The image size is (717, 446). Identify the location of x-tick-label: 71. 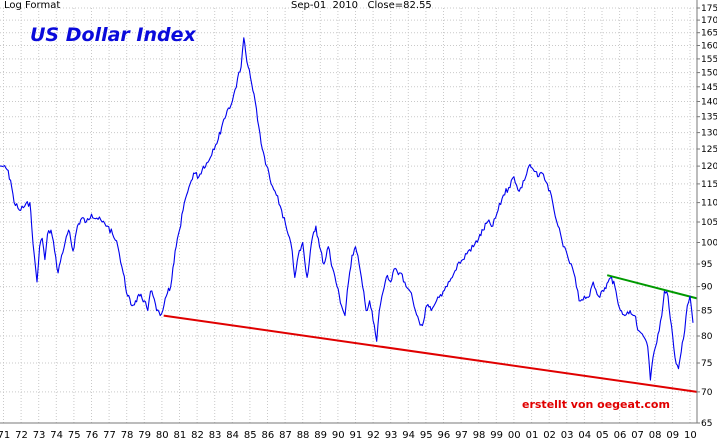
(5, 435).